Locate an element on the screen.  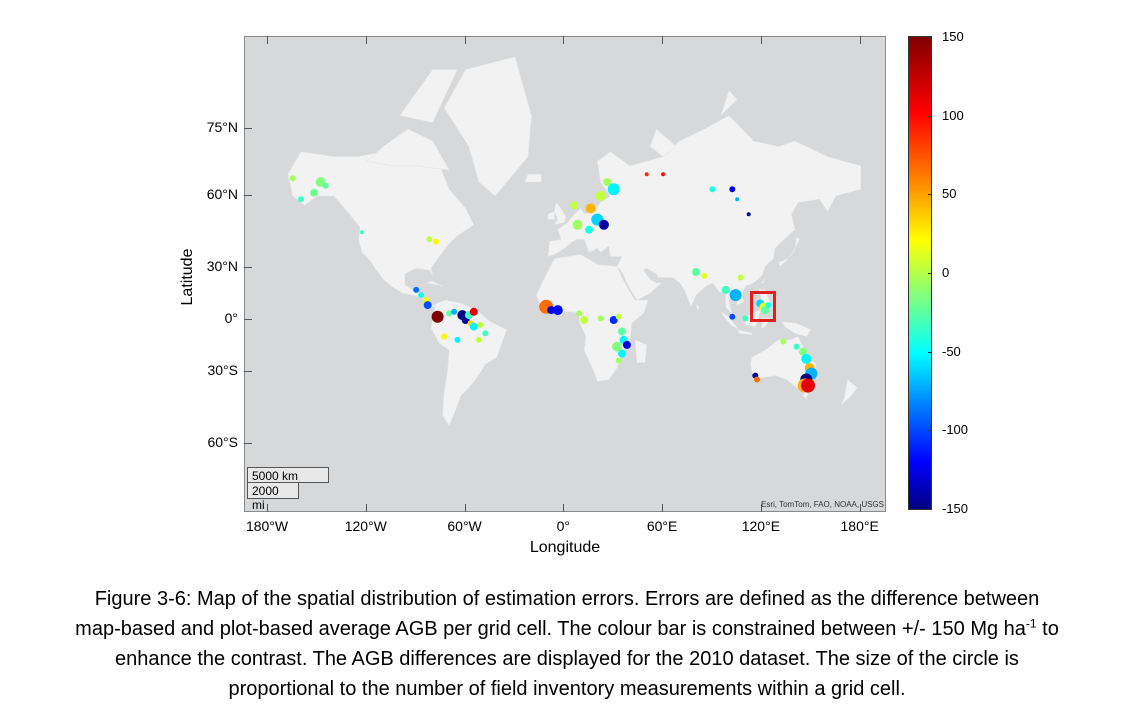
colorbar-tick-label: 150 is located at coordinates (953, 36).